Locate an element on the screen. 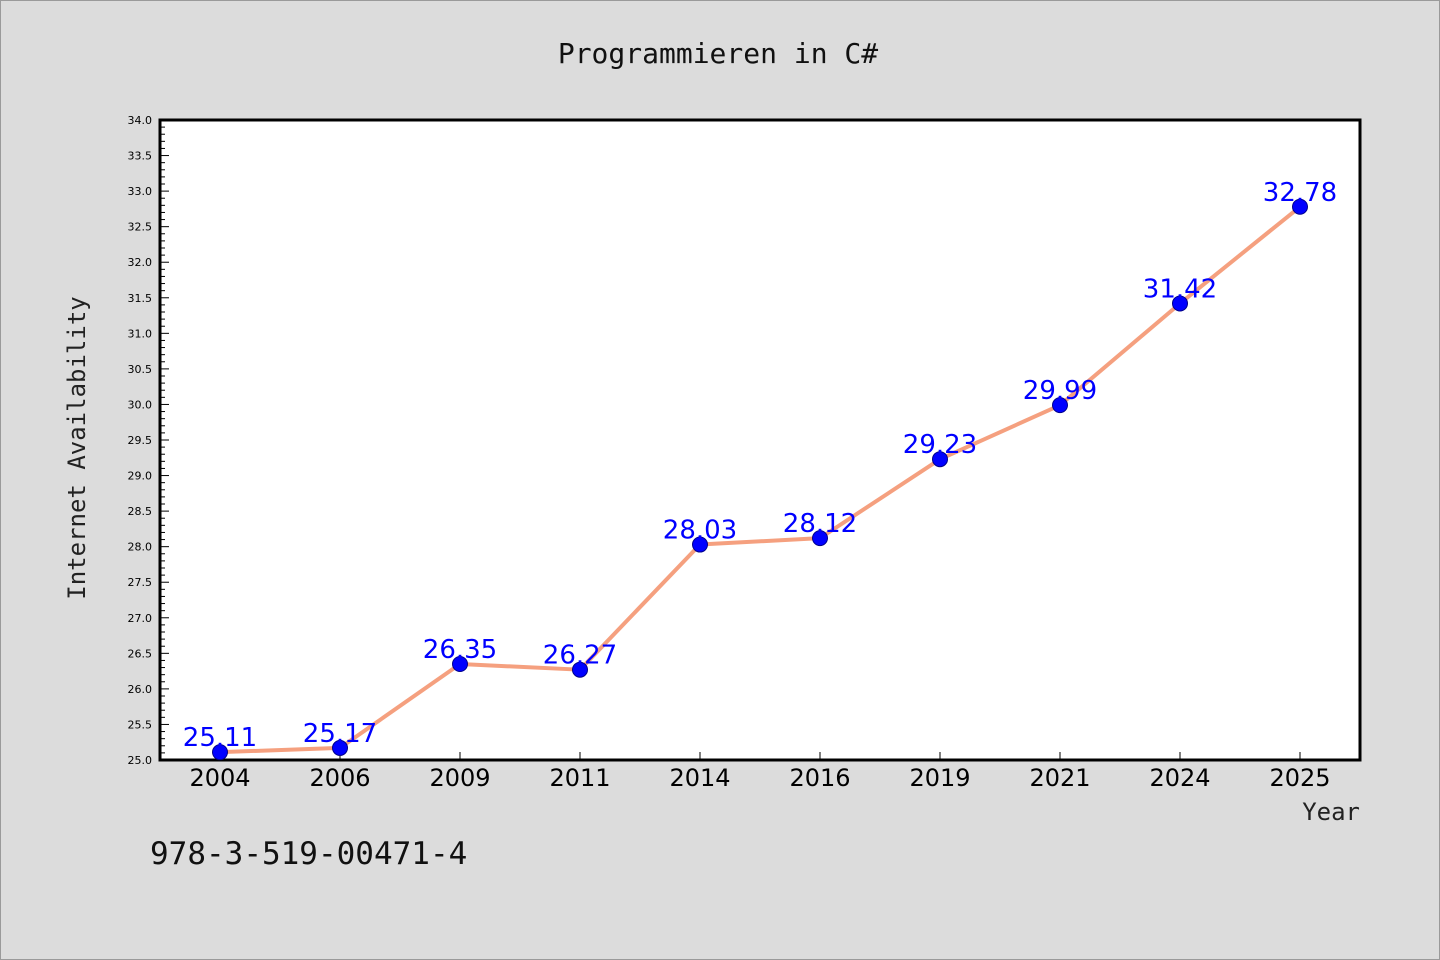 This screenshot has width=1440, height=960. y-tick-label: 31.0 is located at coordinates (140, 333).